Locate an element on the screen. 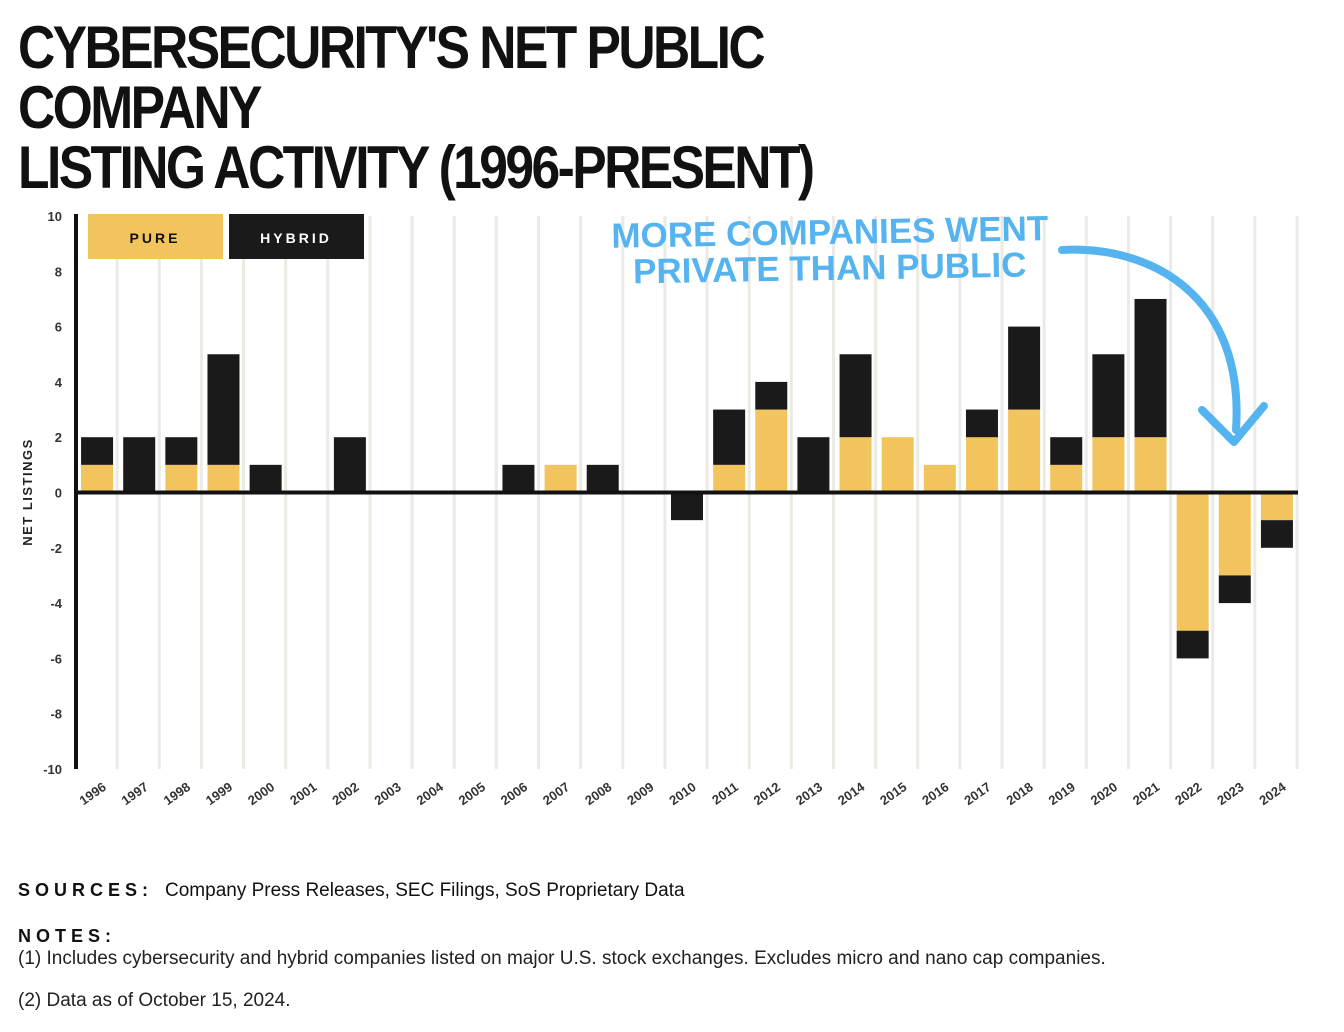 Image resolution: width=1344 pixels, height=1032 pixels. bar-hybrid-2024 is located at coordinates (1276, 534).